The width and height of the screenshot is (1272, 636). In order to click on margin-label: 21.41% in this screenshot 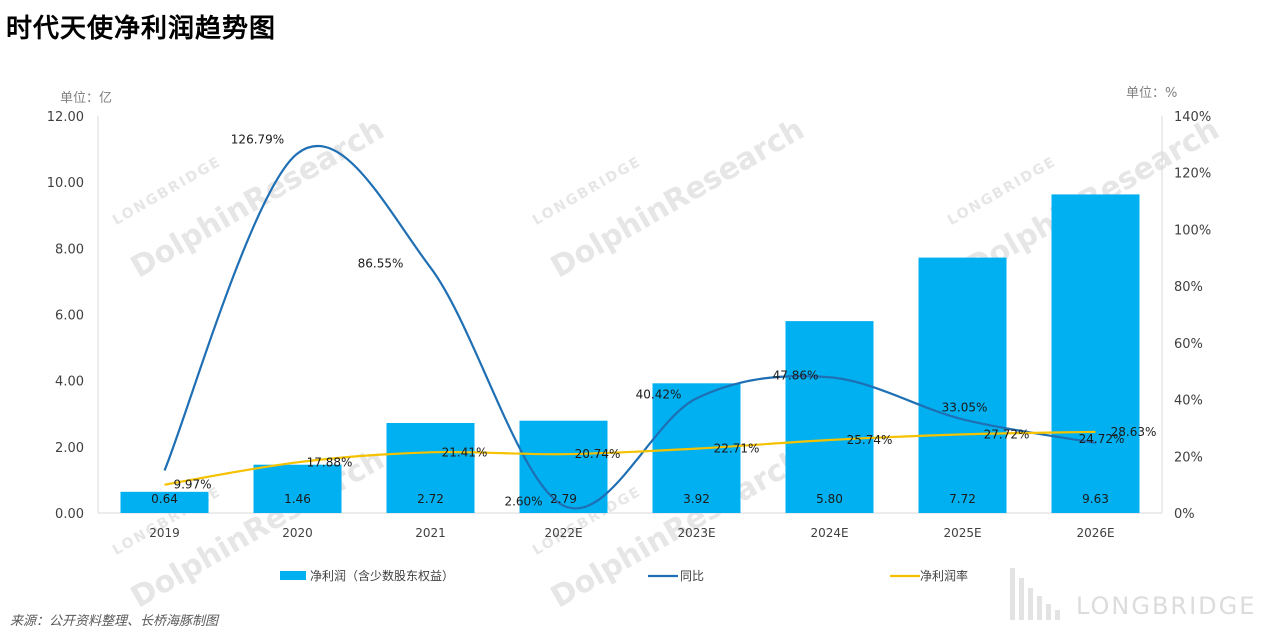, I will do `click(465, 452)`.